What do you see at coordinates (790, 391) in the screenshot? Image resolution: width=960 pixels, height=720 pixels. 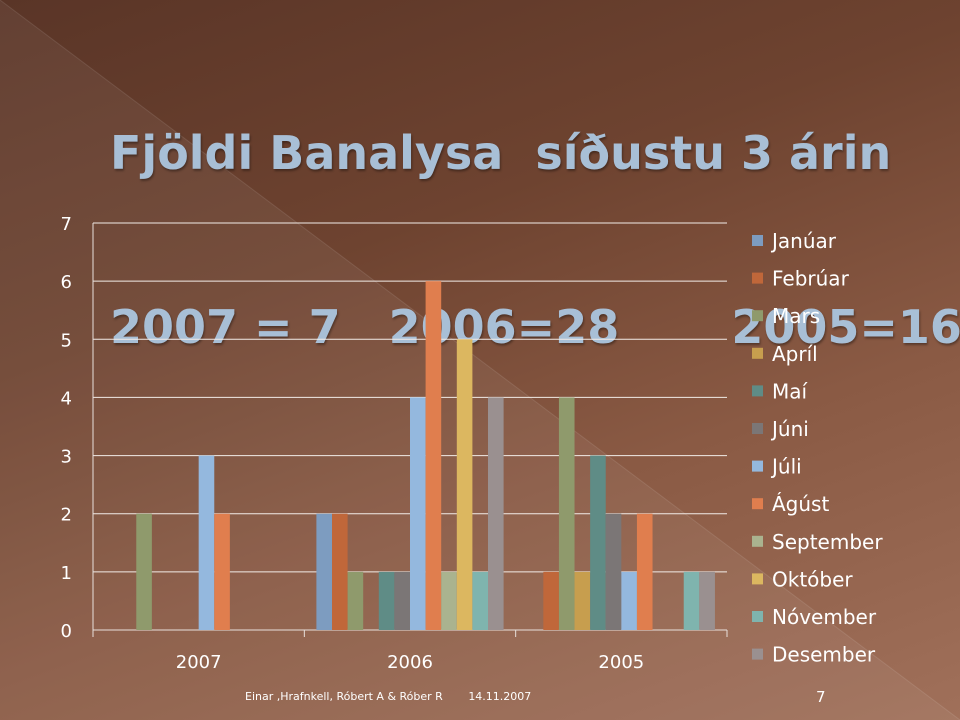 I see `legend-label: Maí` at bounding box center [790, 391].